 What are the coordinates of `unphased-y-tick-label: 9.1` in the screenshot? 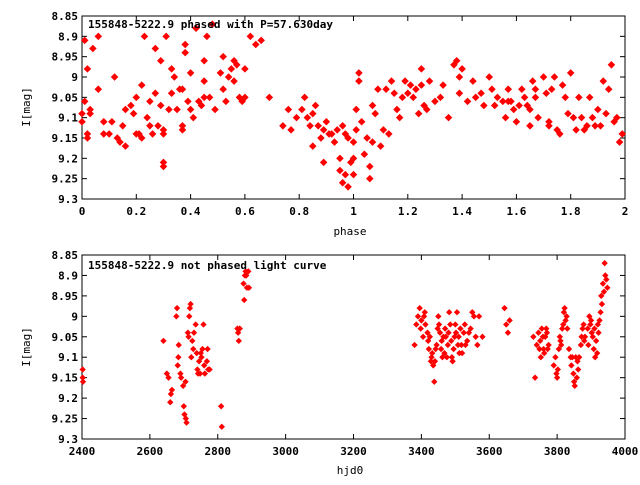 It's located at (68, 357).